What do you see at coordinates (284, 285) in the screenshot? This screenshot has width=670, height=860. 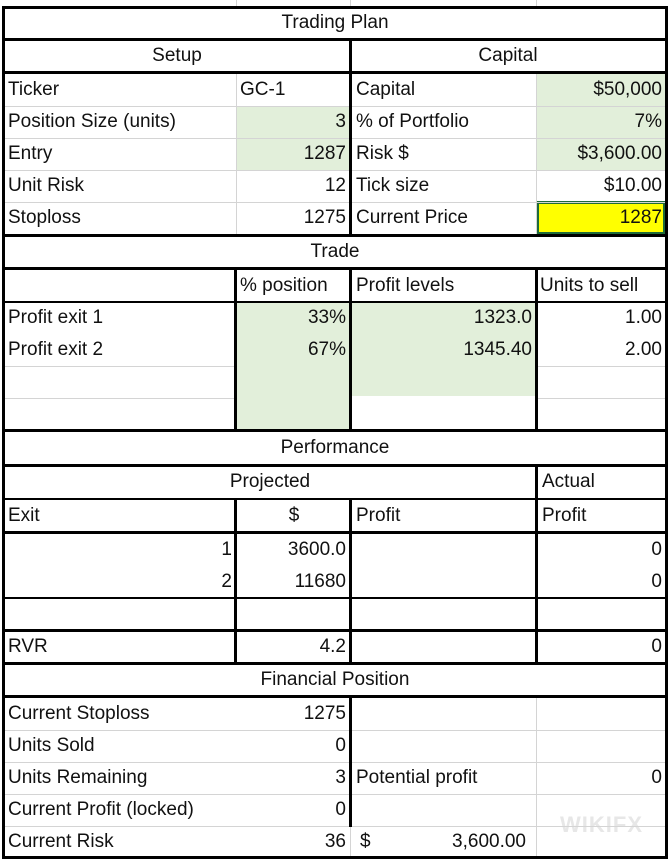 I see `trade-col-pct-position: % position` at bounding box center [284, 285].